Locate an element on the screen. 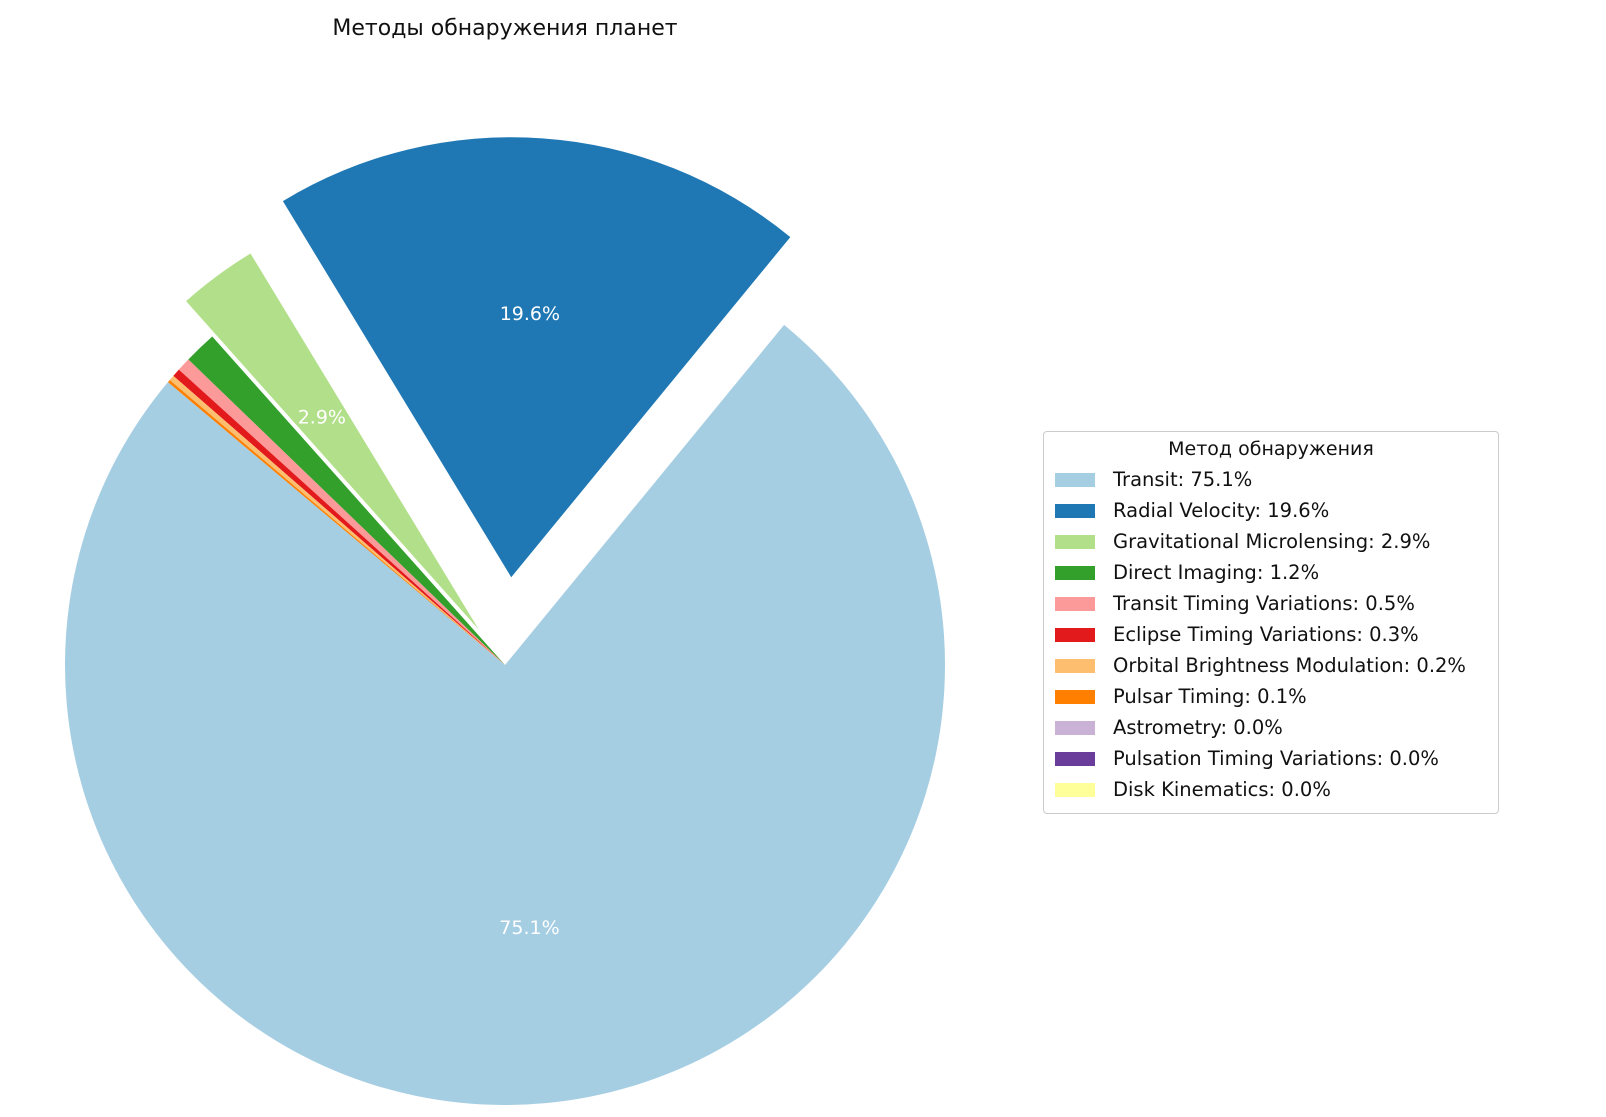  legend-item-orbital-brightness-modulation: Orbital Brightness Modulation: 0.2% is located at coordinates (1271, 665).